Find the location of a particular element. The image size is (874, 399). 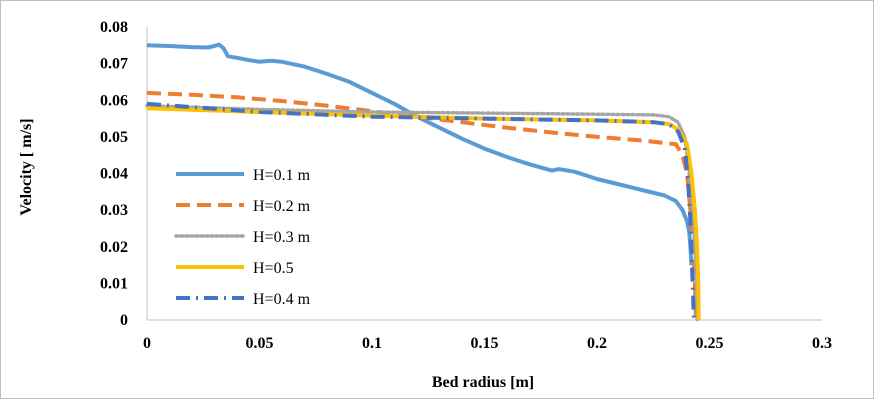

x-tick-label: 0.15 is located at coordinates (485, 343).